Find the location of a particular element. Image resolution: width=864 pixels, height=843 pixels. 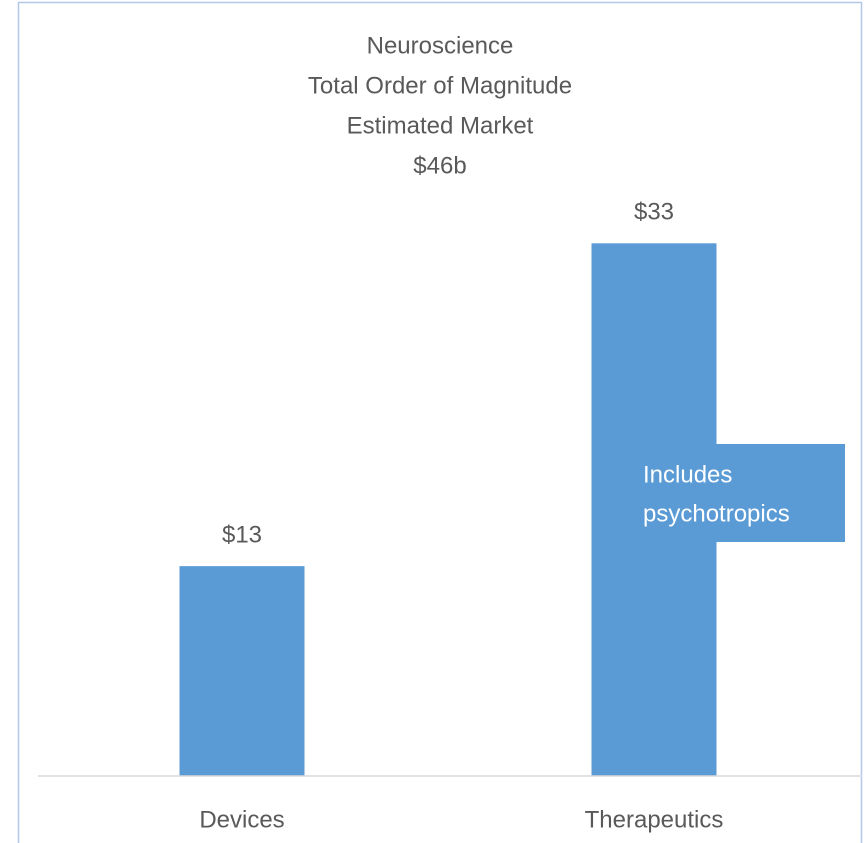

data-label: $13 is located at coordinates (242, 534).